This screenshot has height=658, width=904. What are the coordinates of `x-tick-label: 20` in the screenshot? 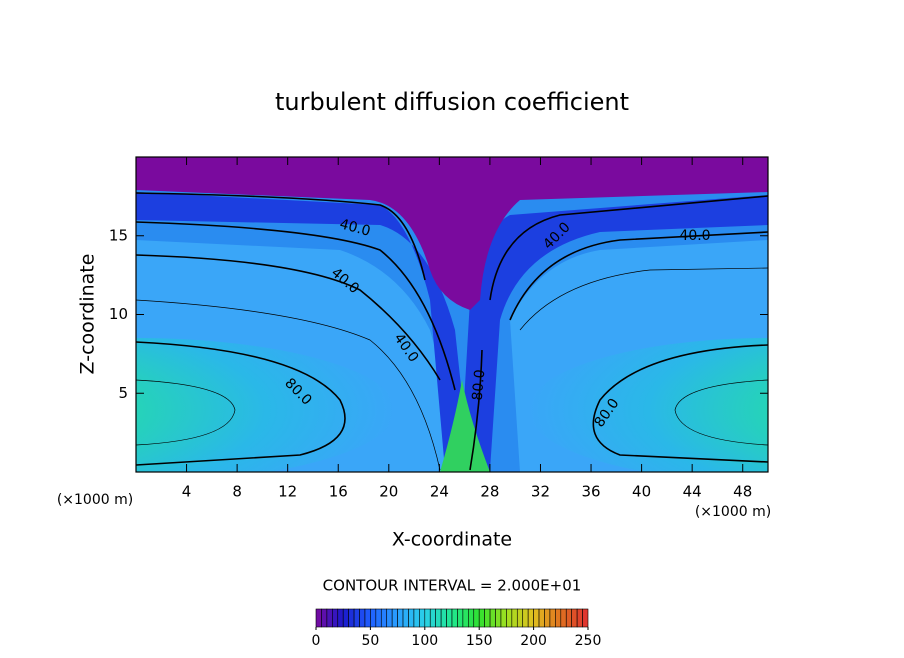 It's located at (388, 492).